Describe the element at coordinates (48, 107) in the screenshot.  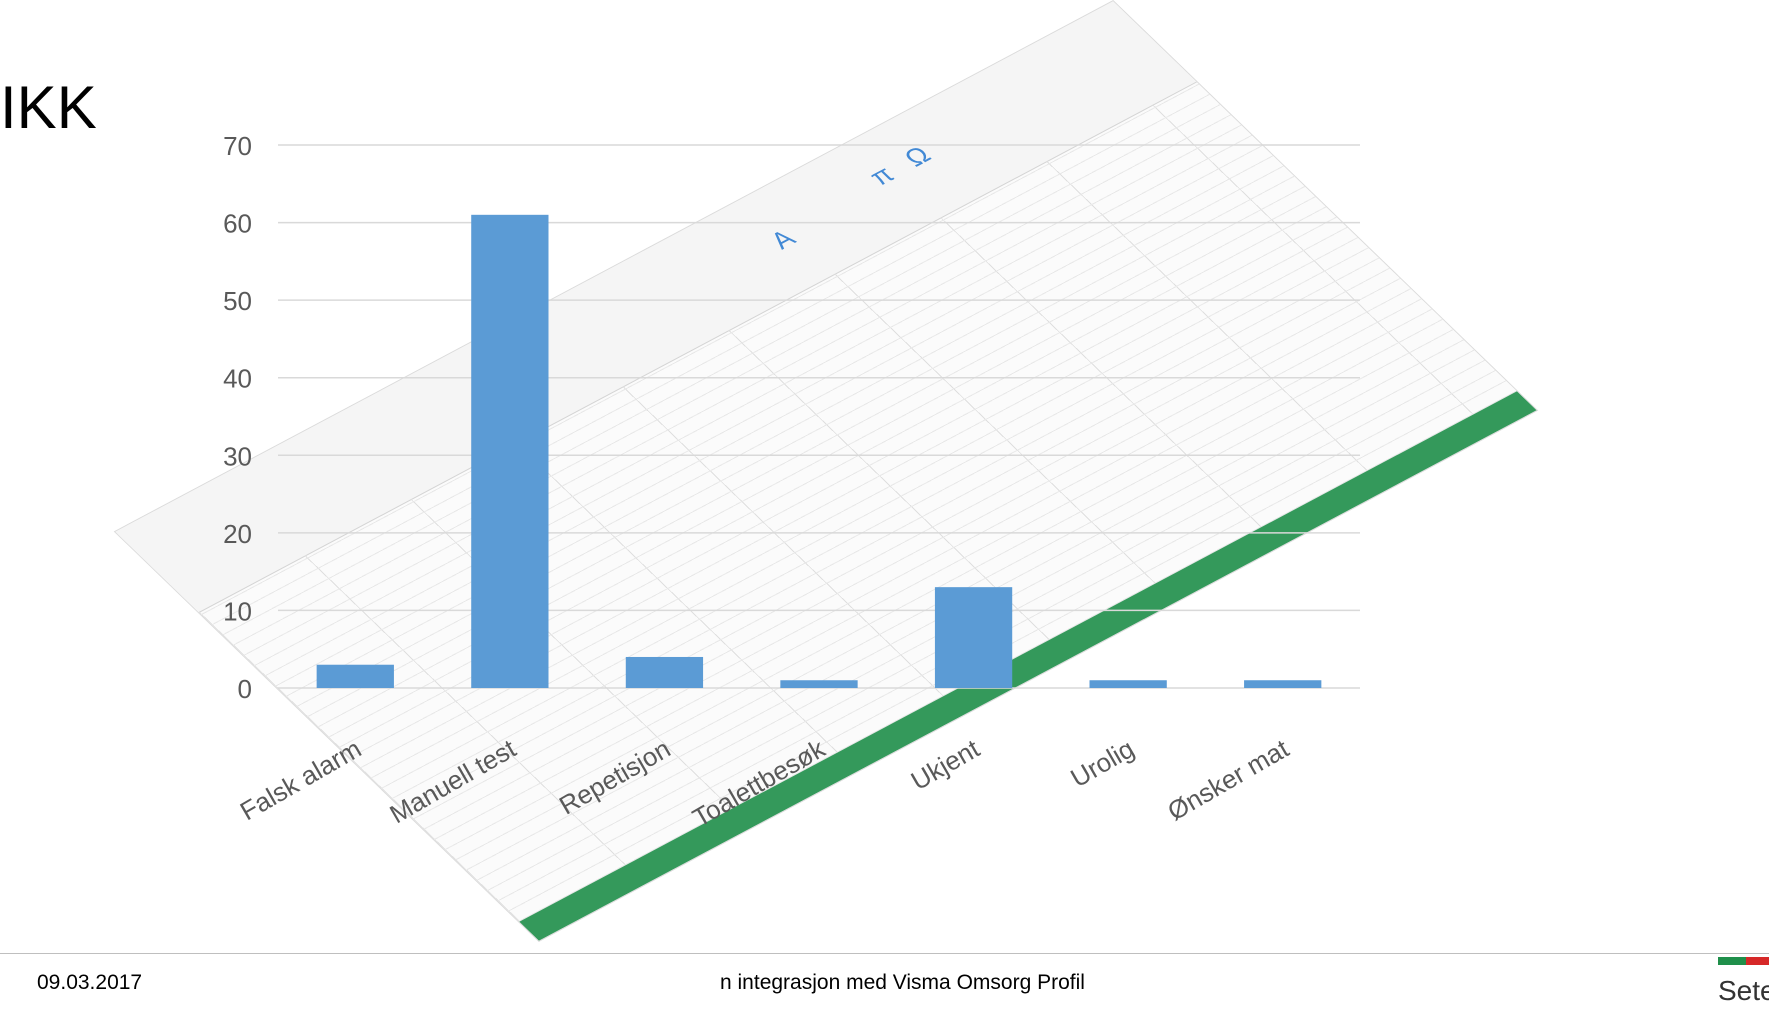
I see `slide-title: IKK` at that location.